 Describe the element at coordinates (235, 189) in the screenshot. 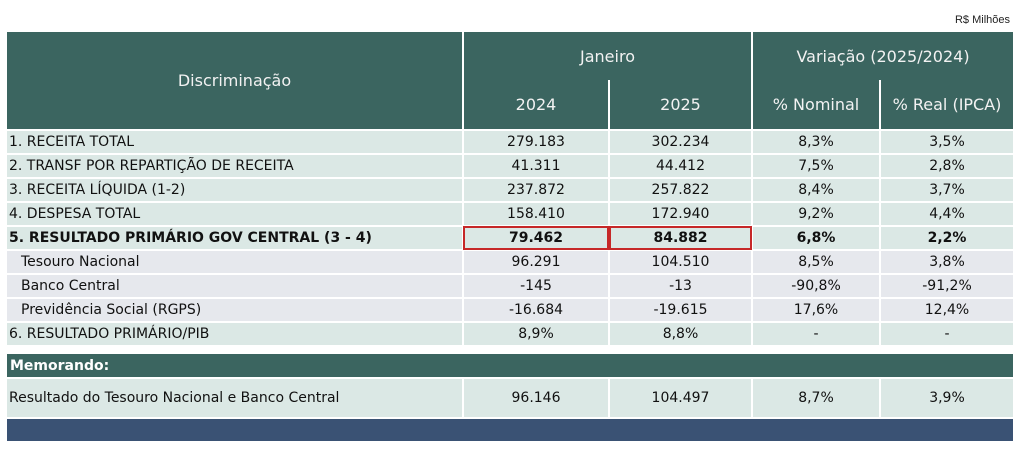

I see `row-label: 3. RECEITA LÍQUIDA (1-2)` at that location.